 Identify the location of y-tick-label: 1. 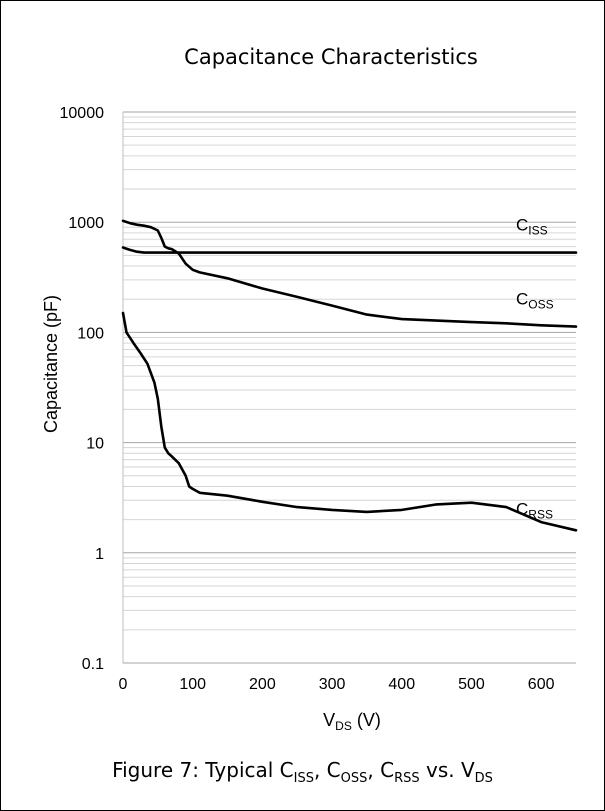
(99, 554).